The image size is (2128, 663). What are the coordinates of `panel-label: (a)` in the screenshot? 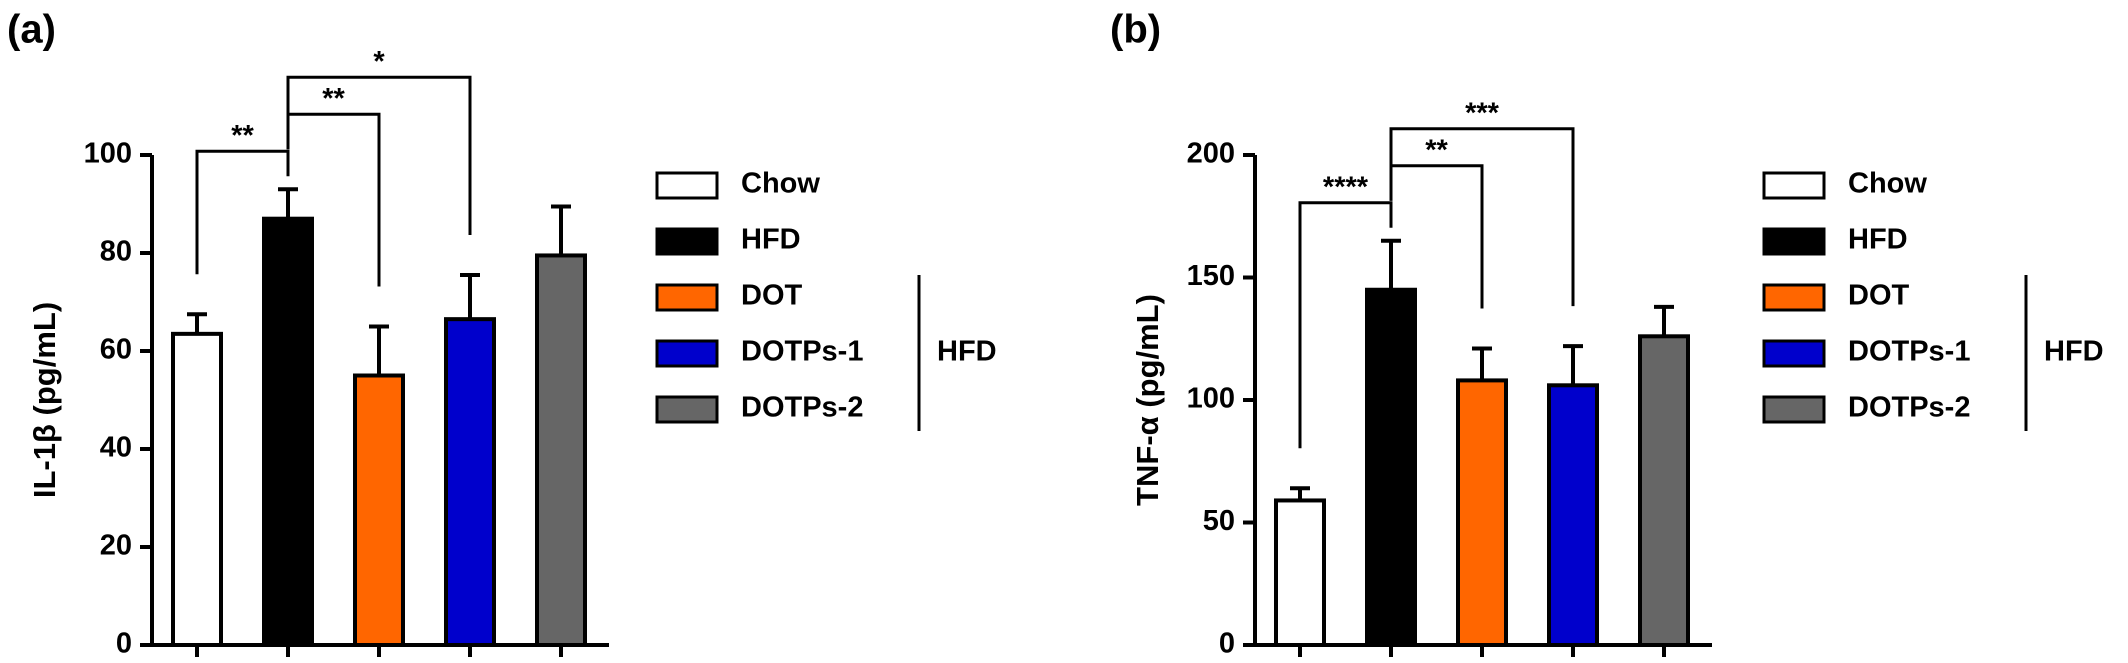 It's located at (31, 30).